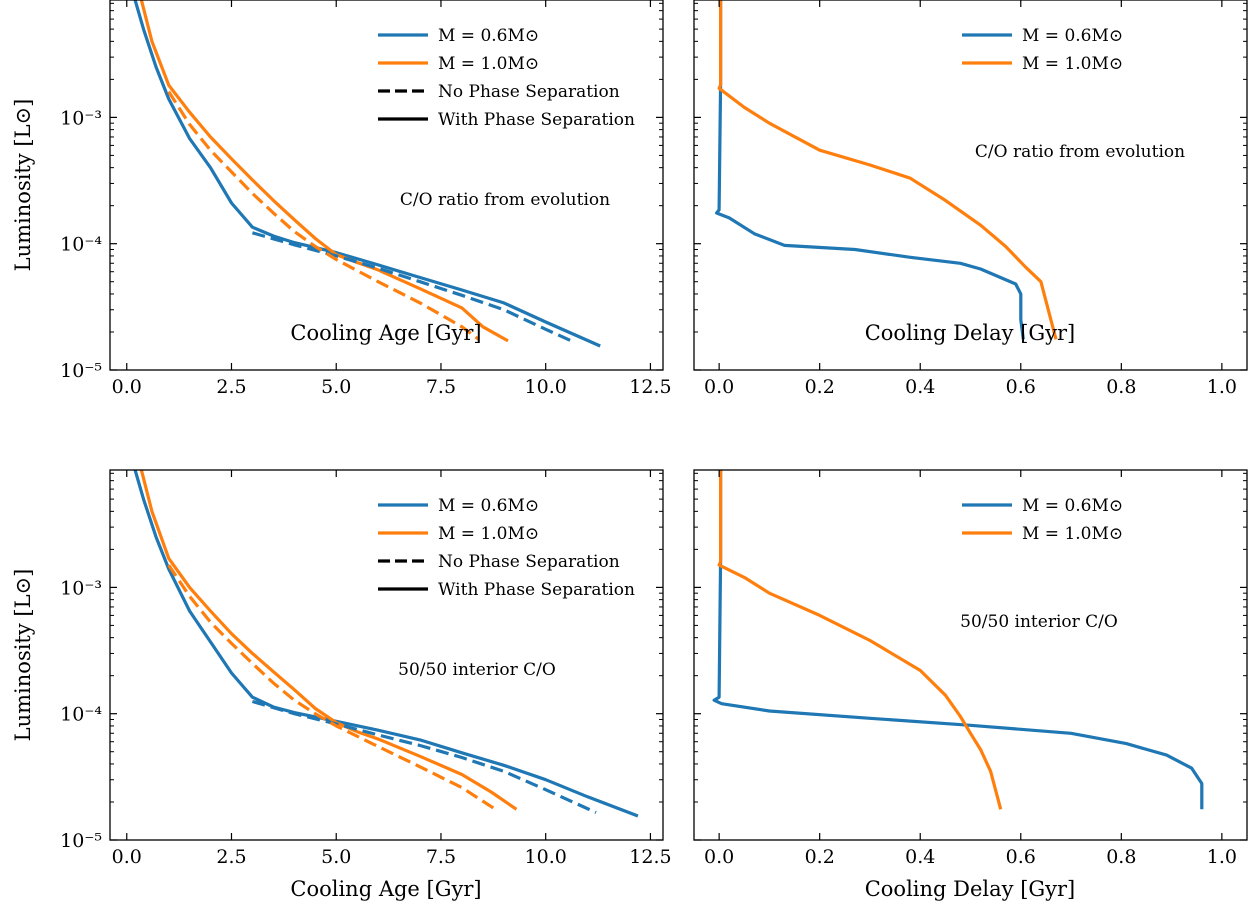  I want to click on series-line-top-left-2-dashed, so click(413, 287).